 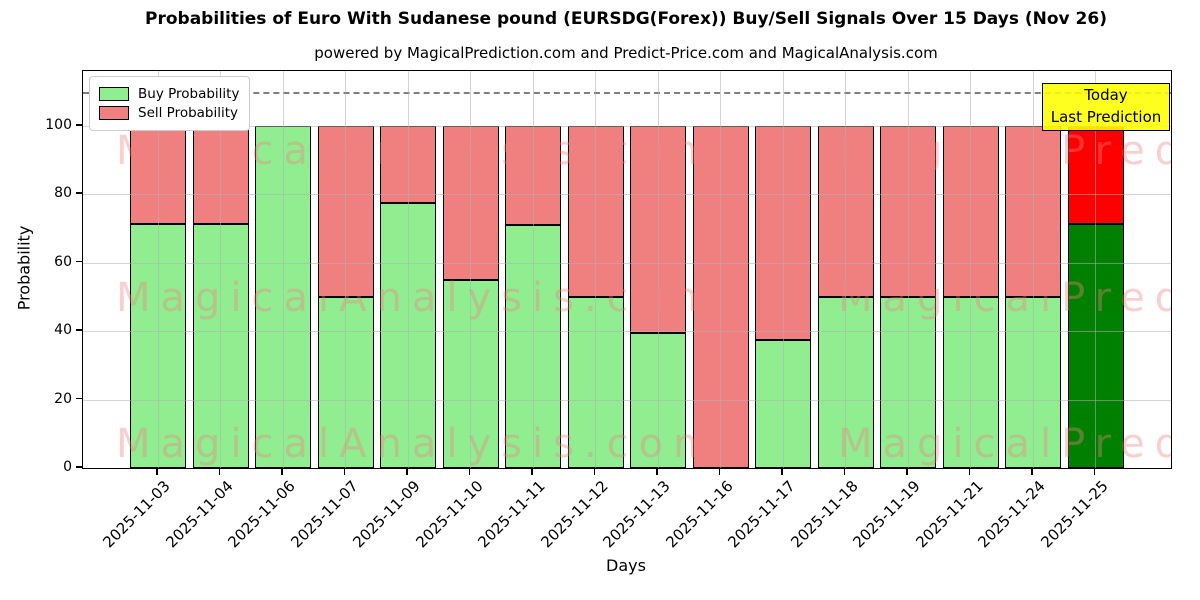 I want to click on legend-label: Buy Probability, so click(x=189, y=94).